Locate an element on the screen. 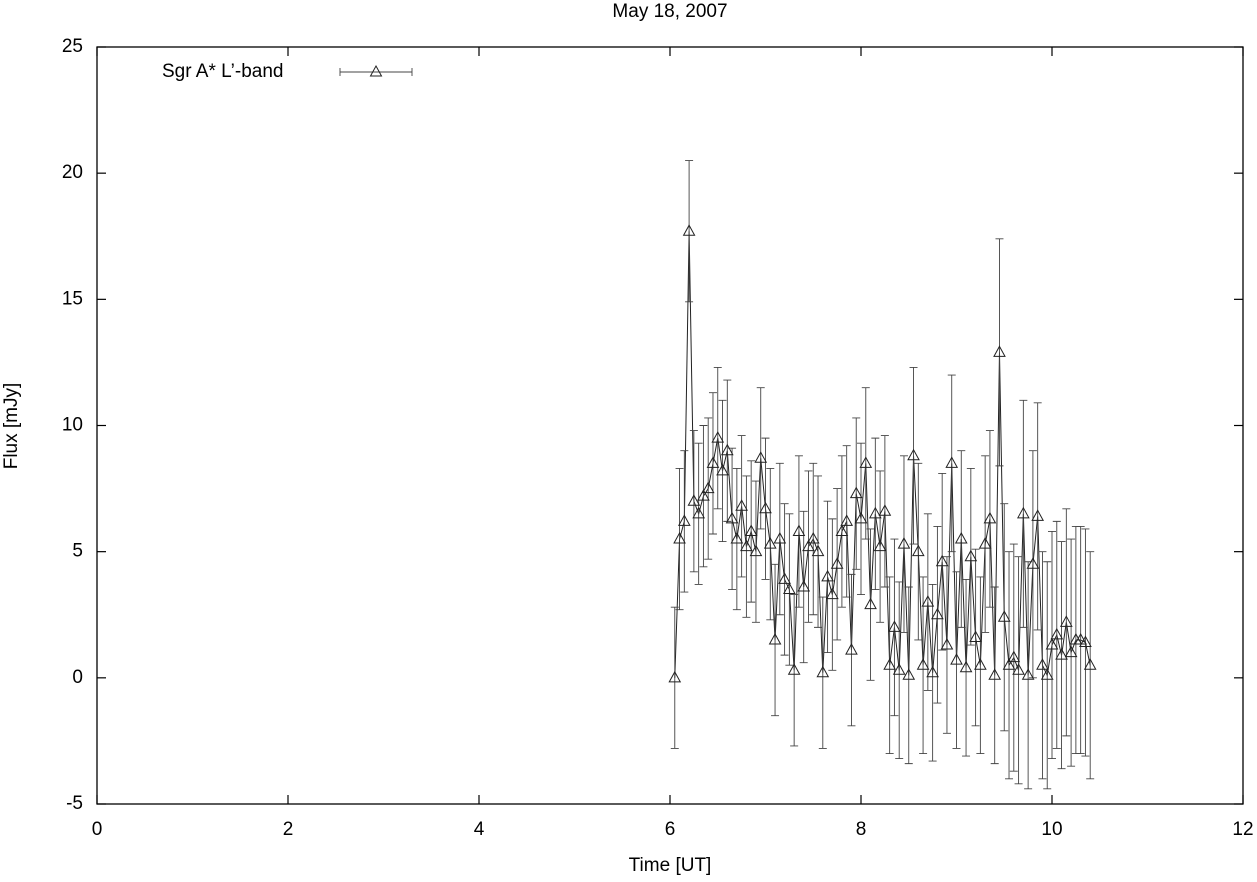 Image resolution: width=1257 pixels, height=882 pixels. legend-label: Sgr A* L’-band is located at coordinates (222, 71).